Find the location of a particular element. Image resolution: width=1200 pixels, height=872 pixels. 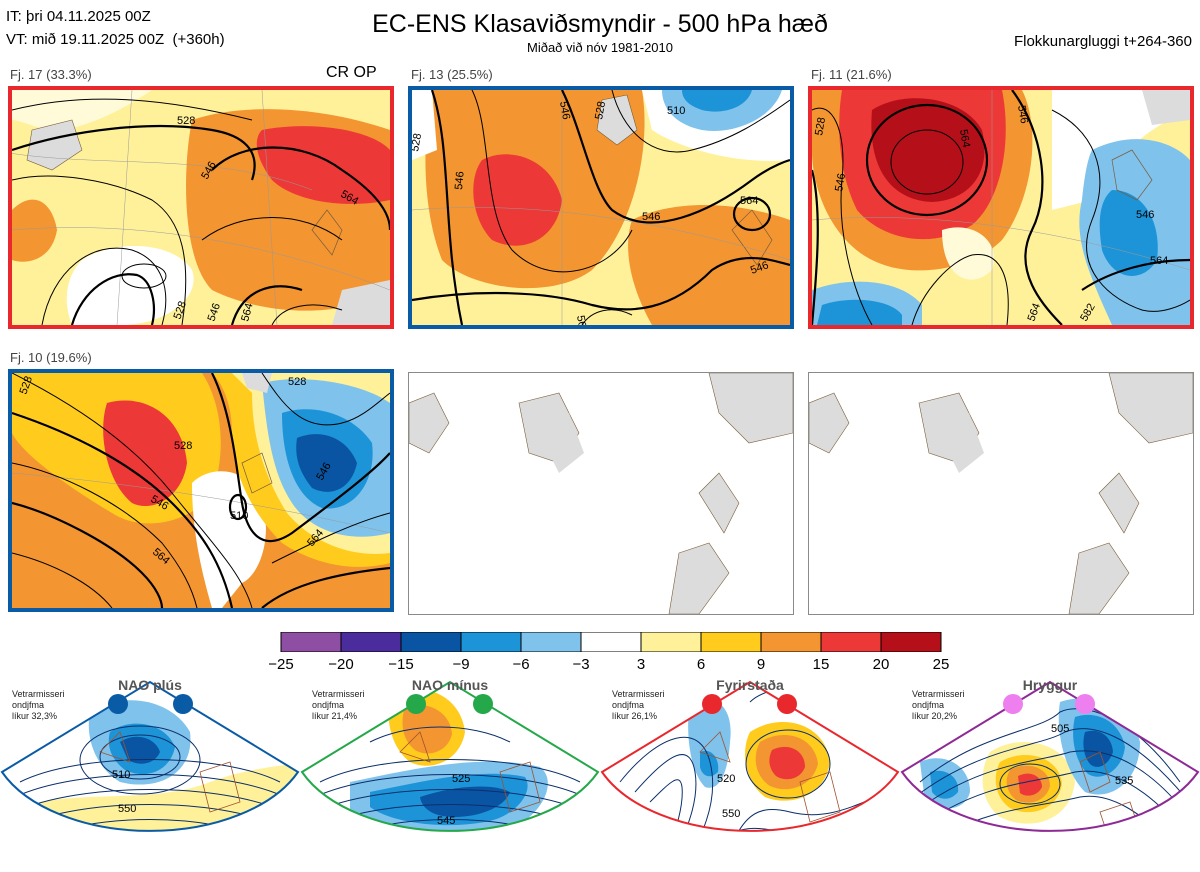

cr-op-marker: CR OP is located at coordinates (351, 72).